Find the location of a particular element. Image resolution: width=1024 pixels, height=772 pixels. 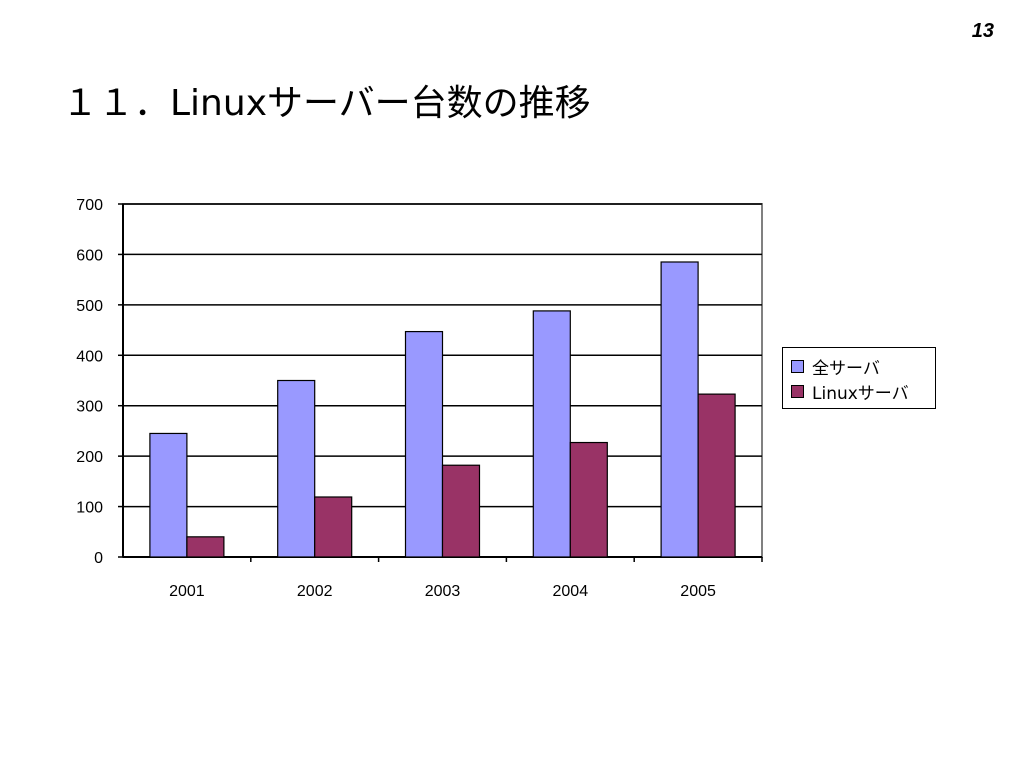

x-tick-label: 2003 is located at coordinates (443, 591).